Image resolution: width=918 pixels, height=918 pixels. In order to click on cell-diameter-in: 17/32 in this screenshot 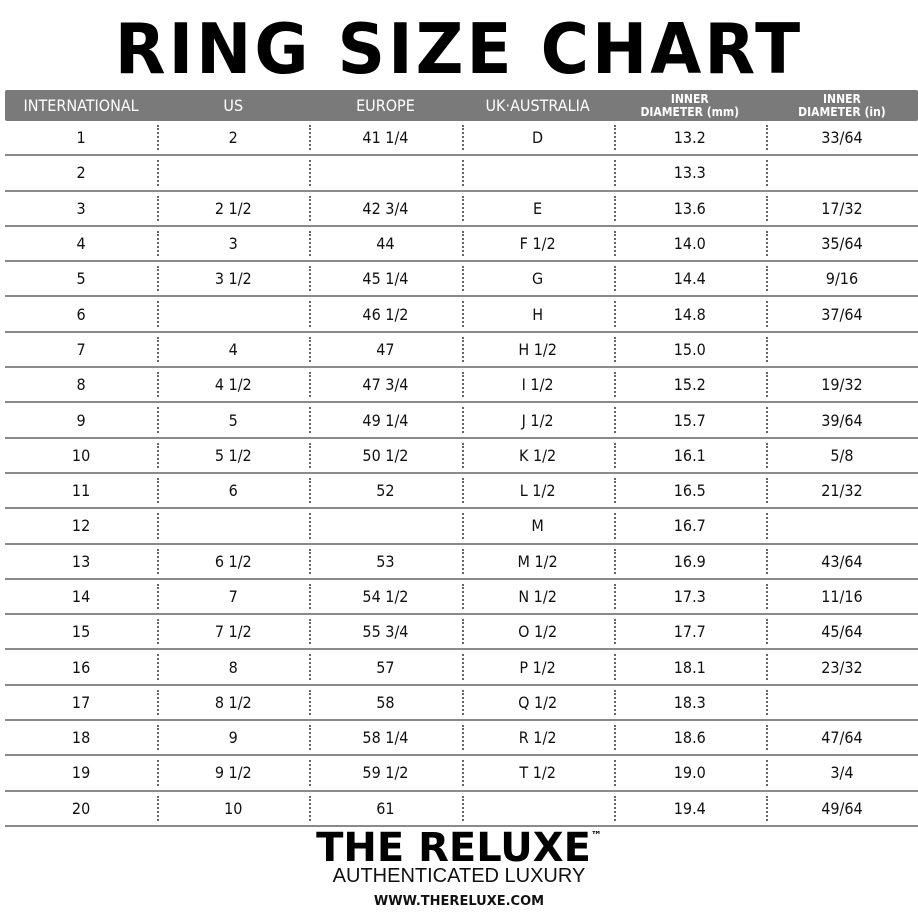, I will do `click(841, 208)`.